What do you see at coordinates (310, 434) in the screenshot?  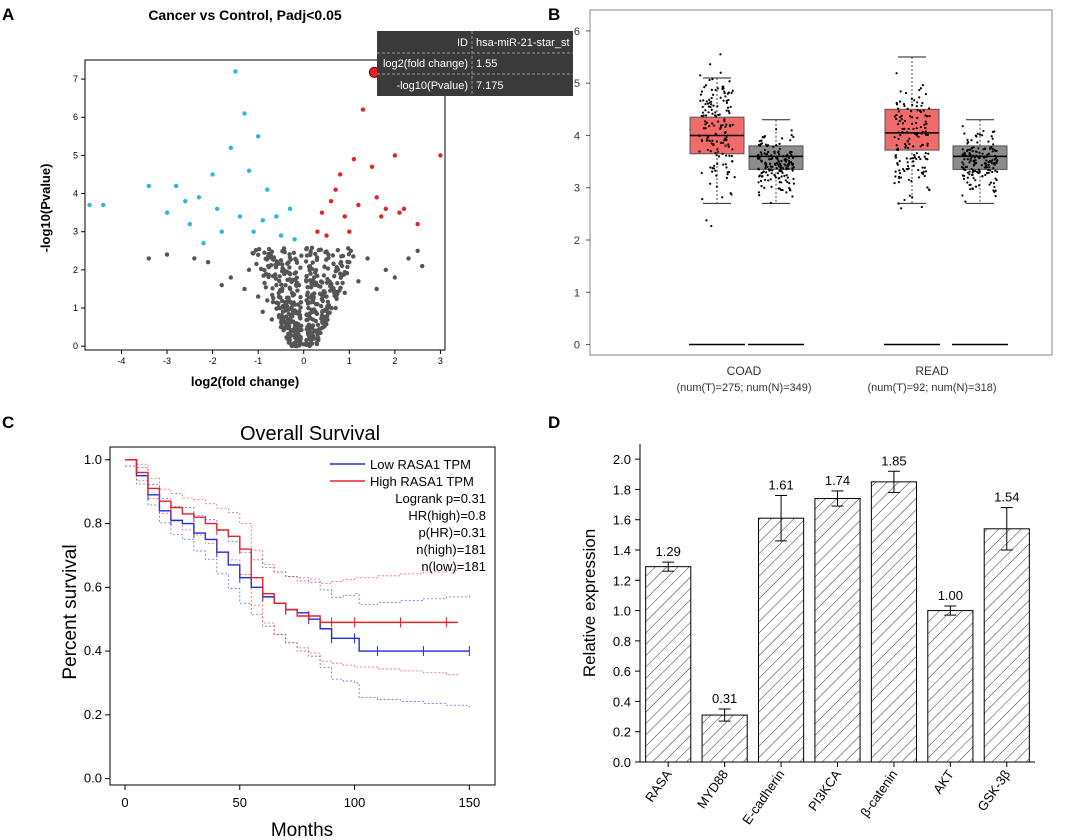 I see `survival-title: Overall Survival` at bounding box center [310, 434].